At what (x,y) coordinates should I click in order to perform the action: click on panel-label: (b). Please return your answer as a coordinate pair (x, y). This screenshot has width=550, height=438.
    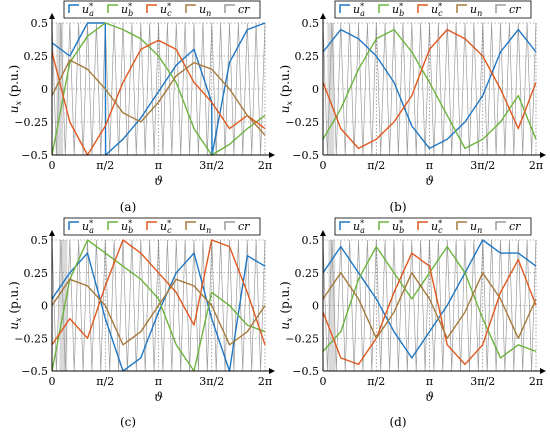
    Looking at the image, I should click on (397, 207).